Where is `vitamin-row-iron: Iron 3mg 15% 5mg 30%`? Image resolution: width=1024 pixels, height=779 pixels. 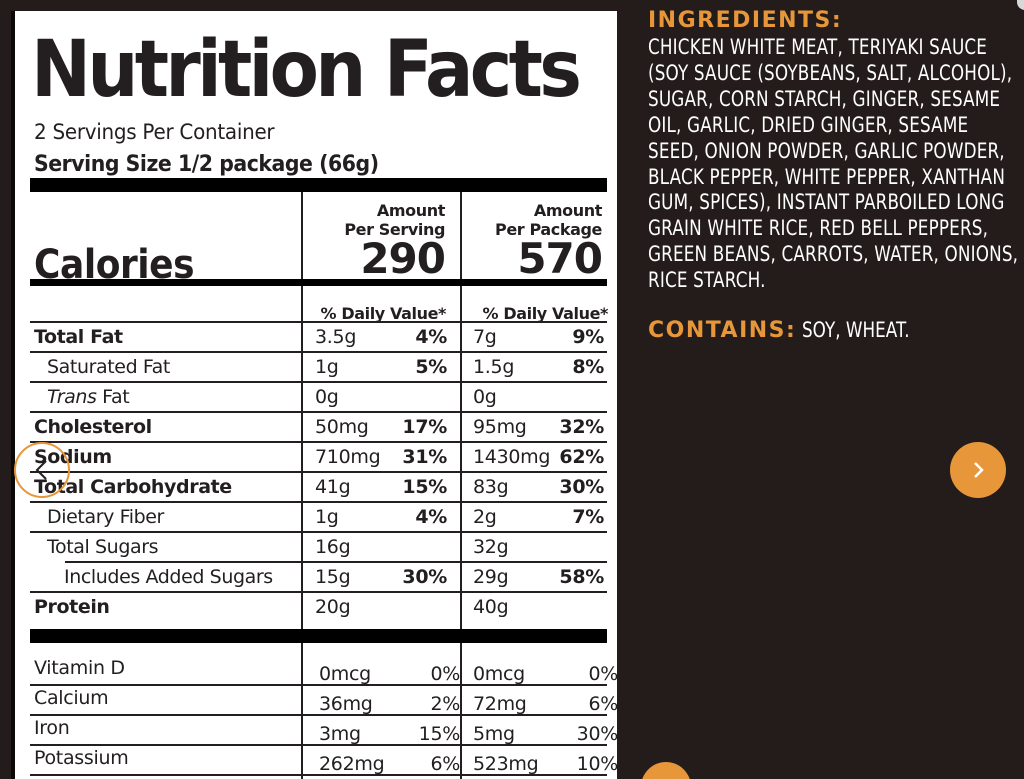 vitamin-row-iron: Iron 3mg 15% 5mg 30% is located at coordinates (324, 731).